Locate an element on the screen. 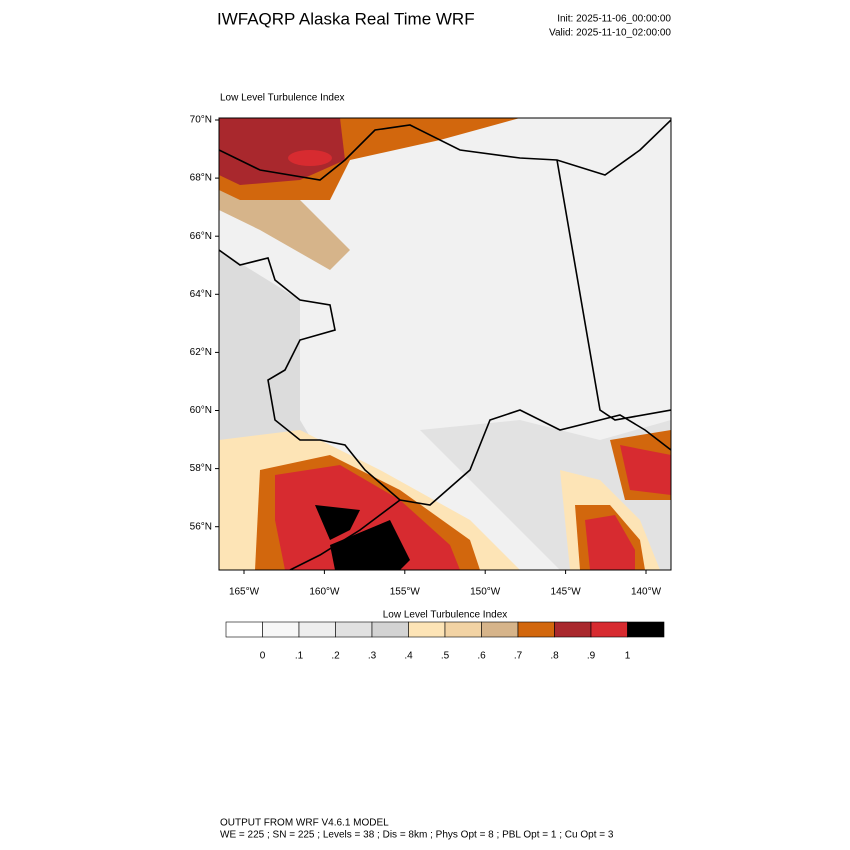 Image resolution: width=850 pixels, height=850 pixels. lat-label: 64°N is located at coordinates (201, 294).